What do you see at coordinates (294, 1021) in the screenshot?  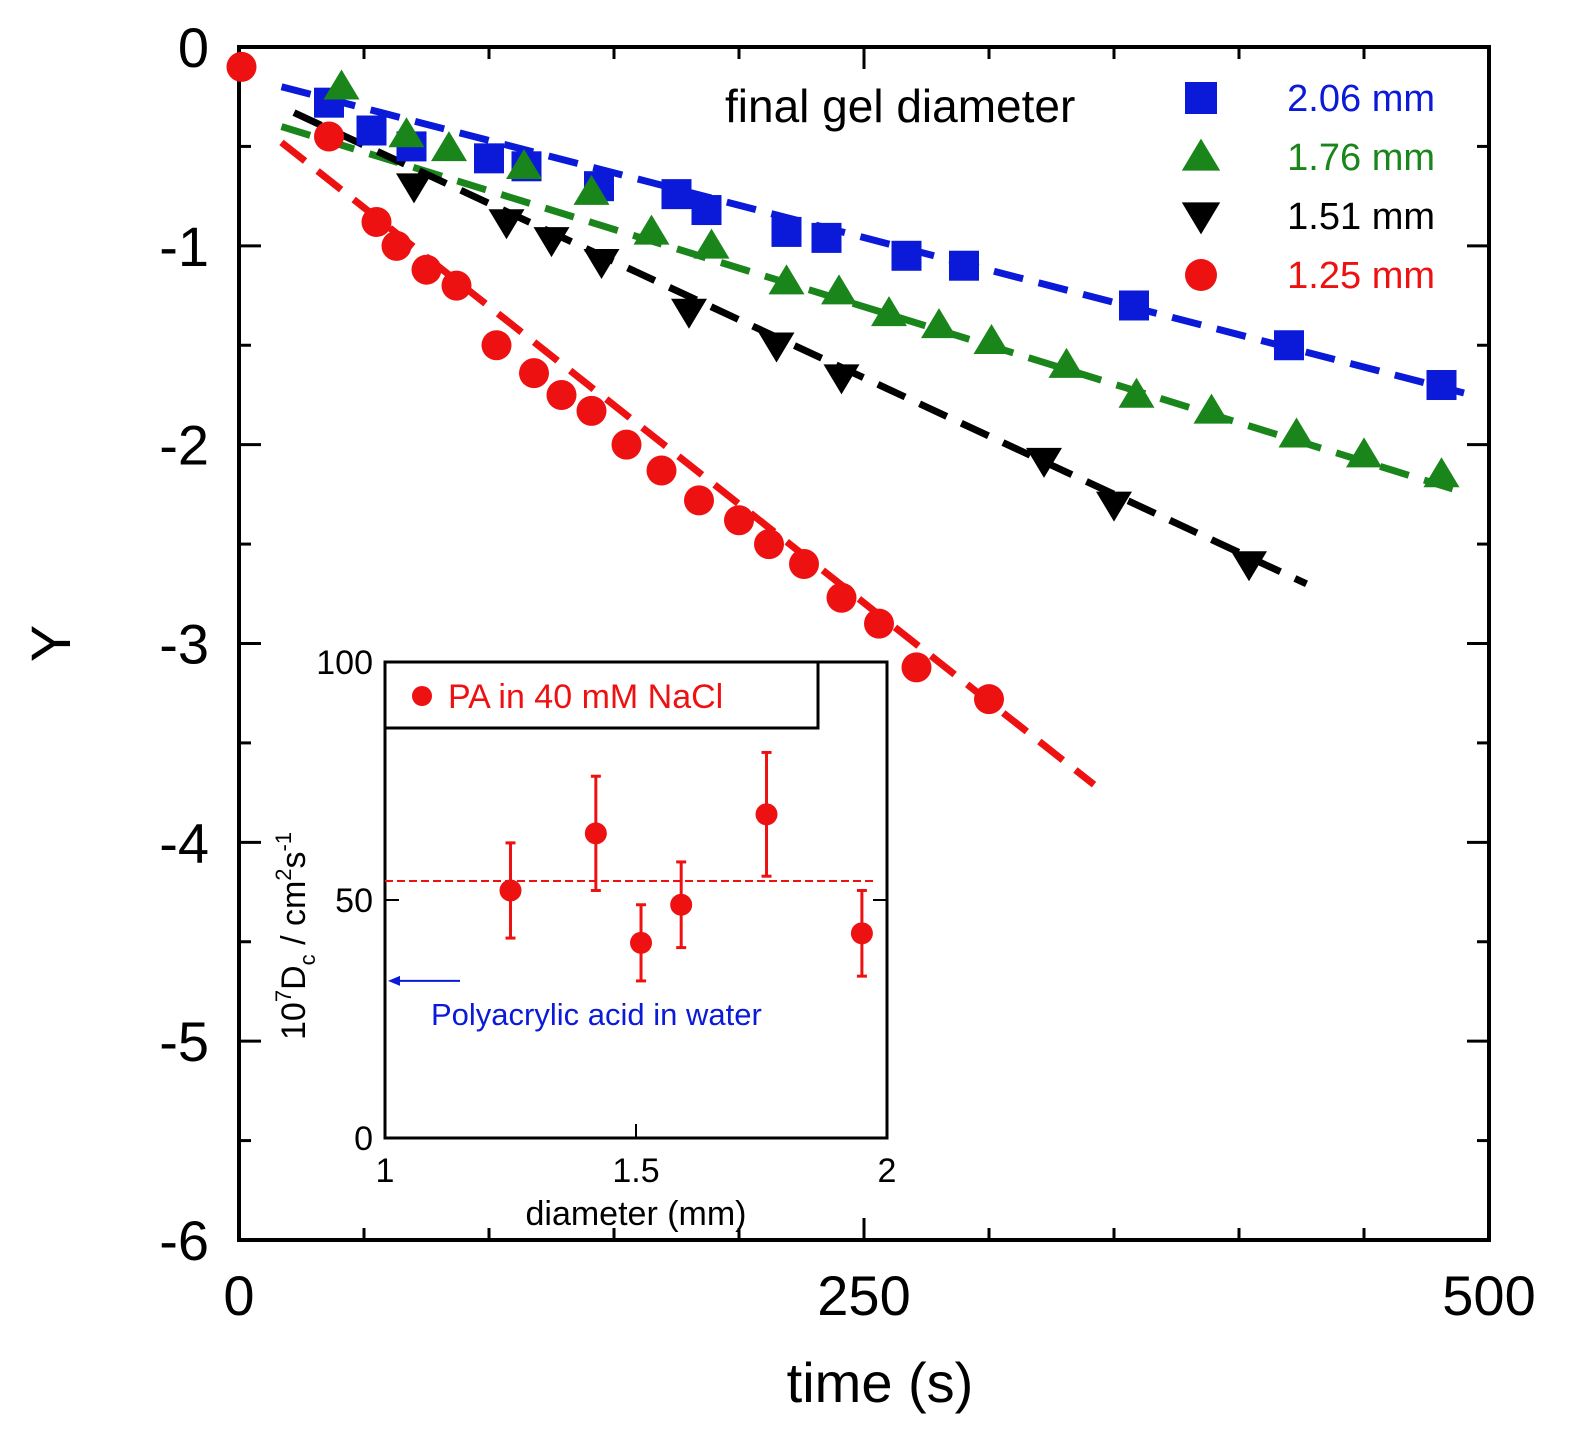 I see `inset-y-label-part: 10` at bounding box center [294, 1021].